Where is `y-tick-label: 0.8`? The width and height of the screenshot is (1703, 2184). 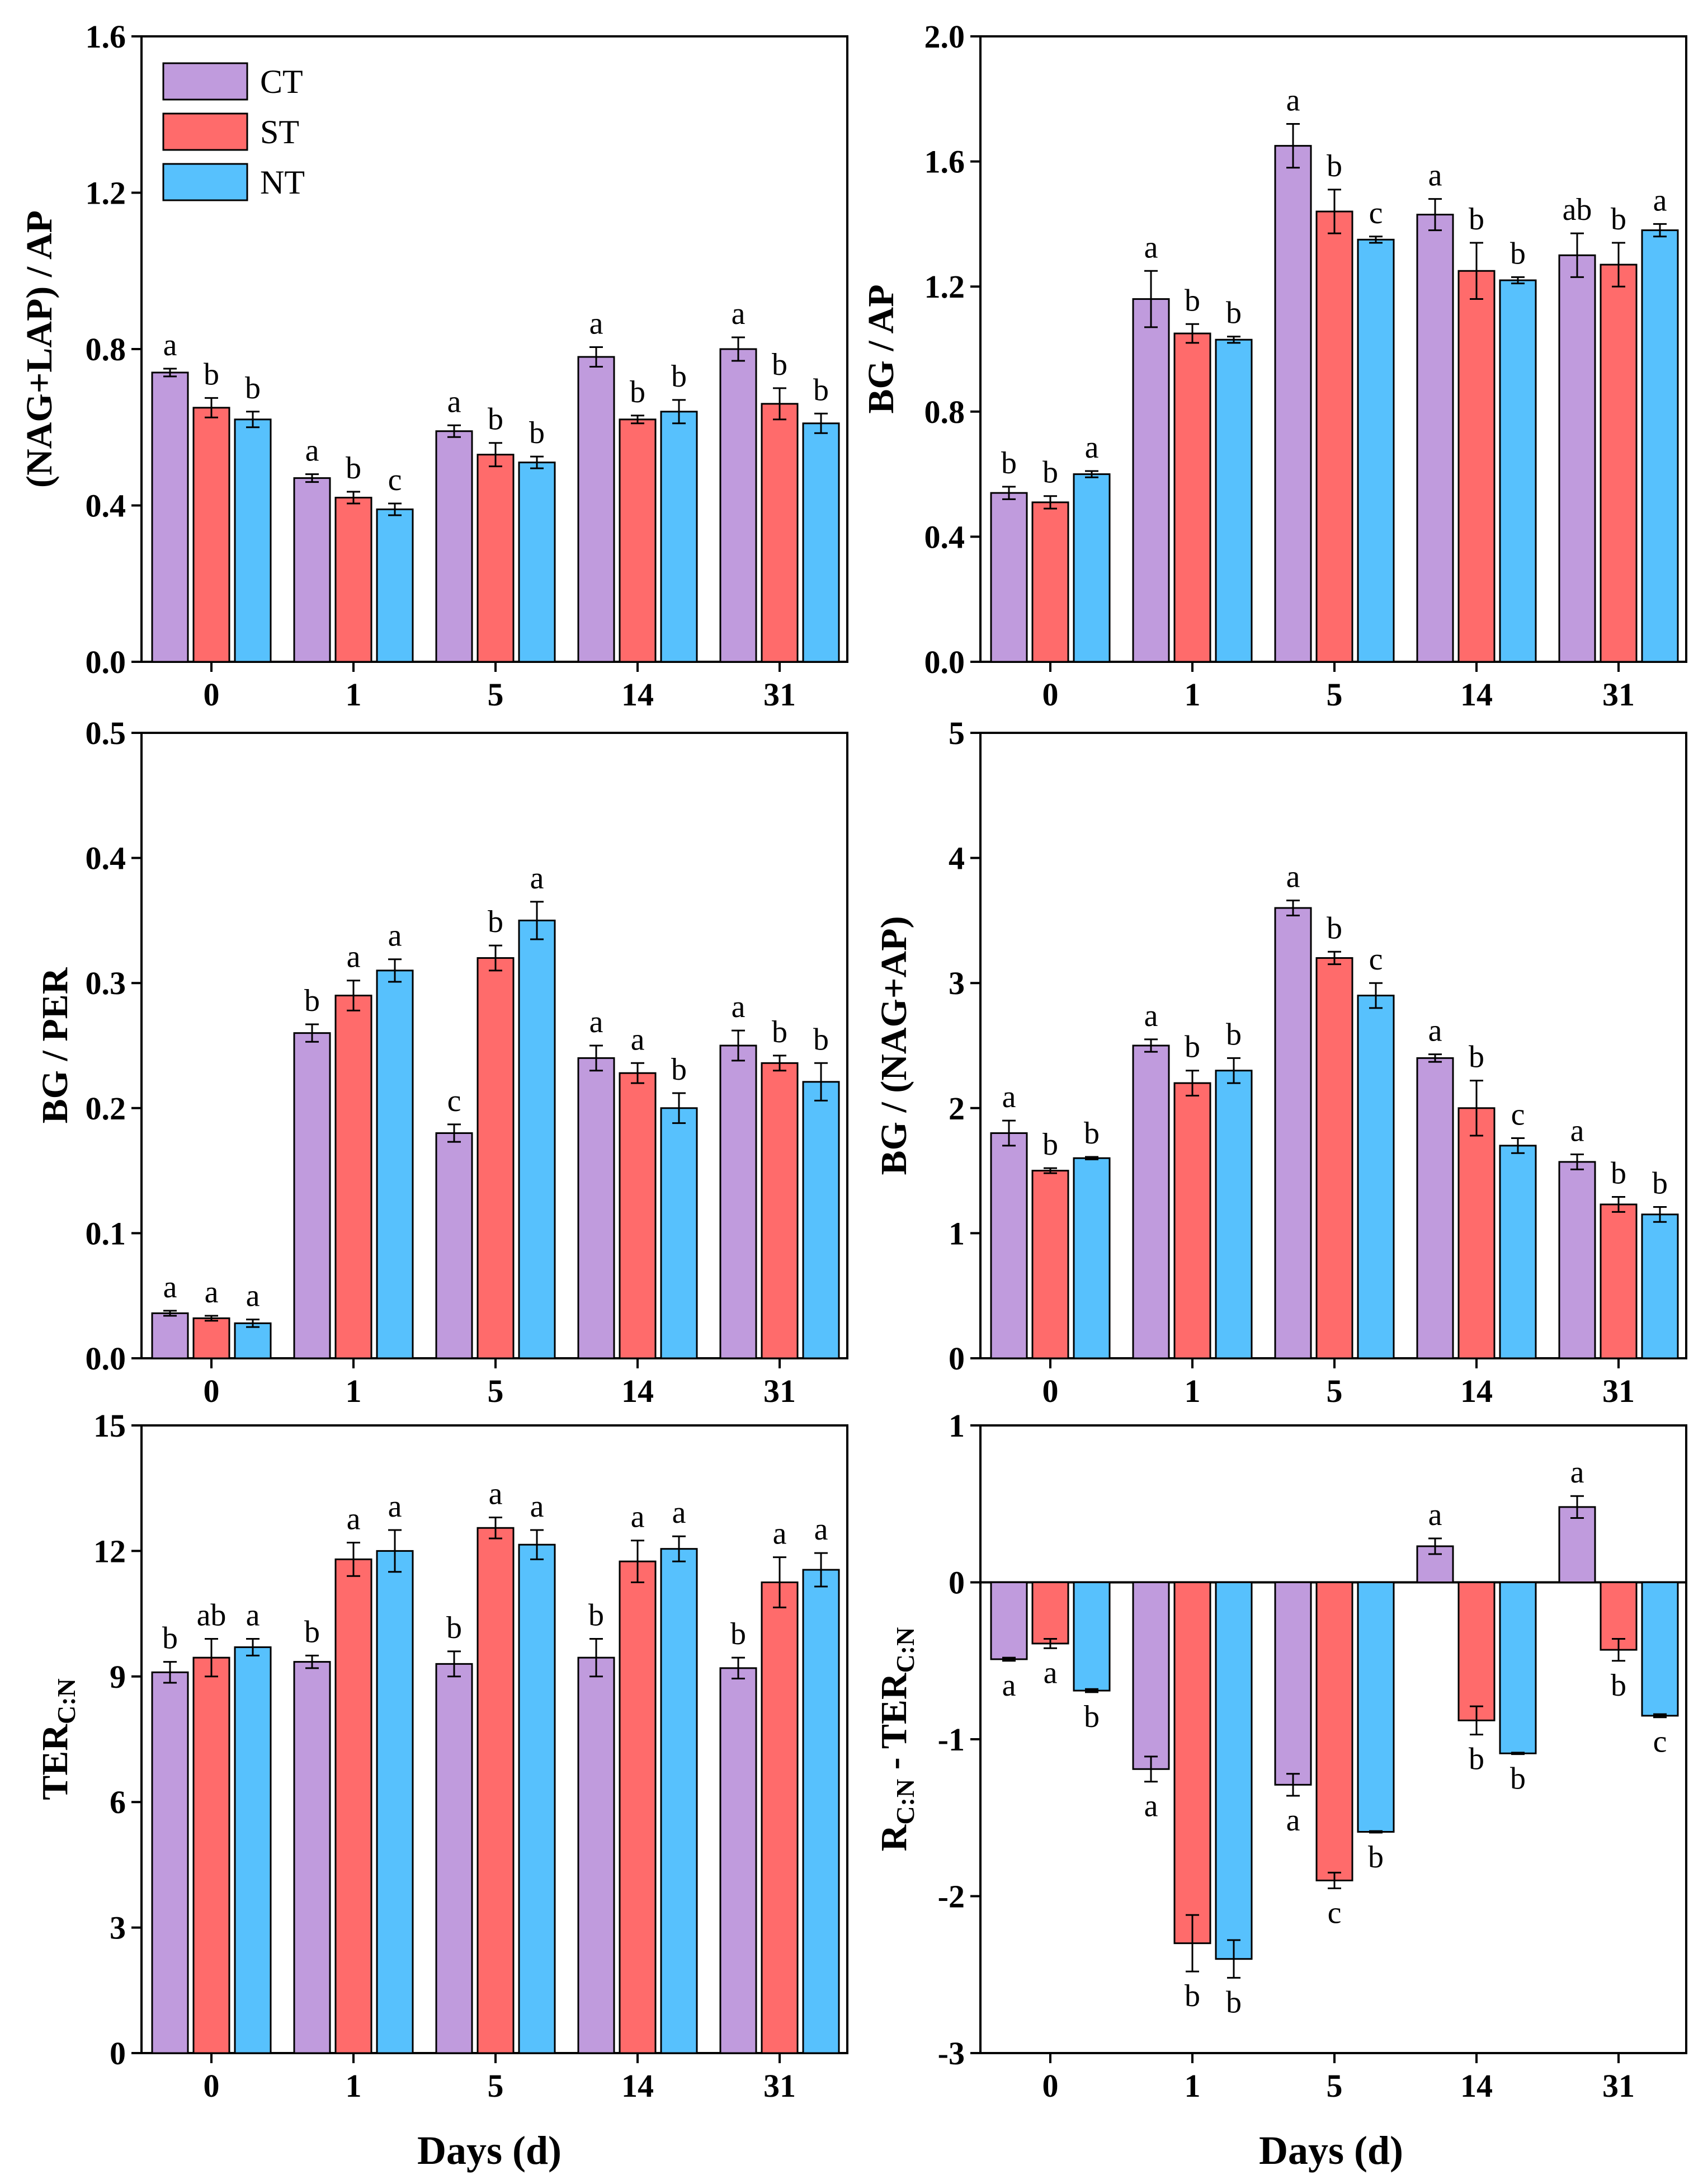
y-tick-label: 0.8 is located at coordinates (106, 350).